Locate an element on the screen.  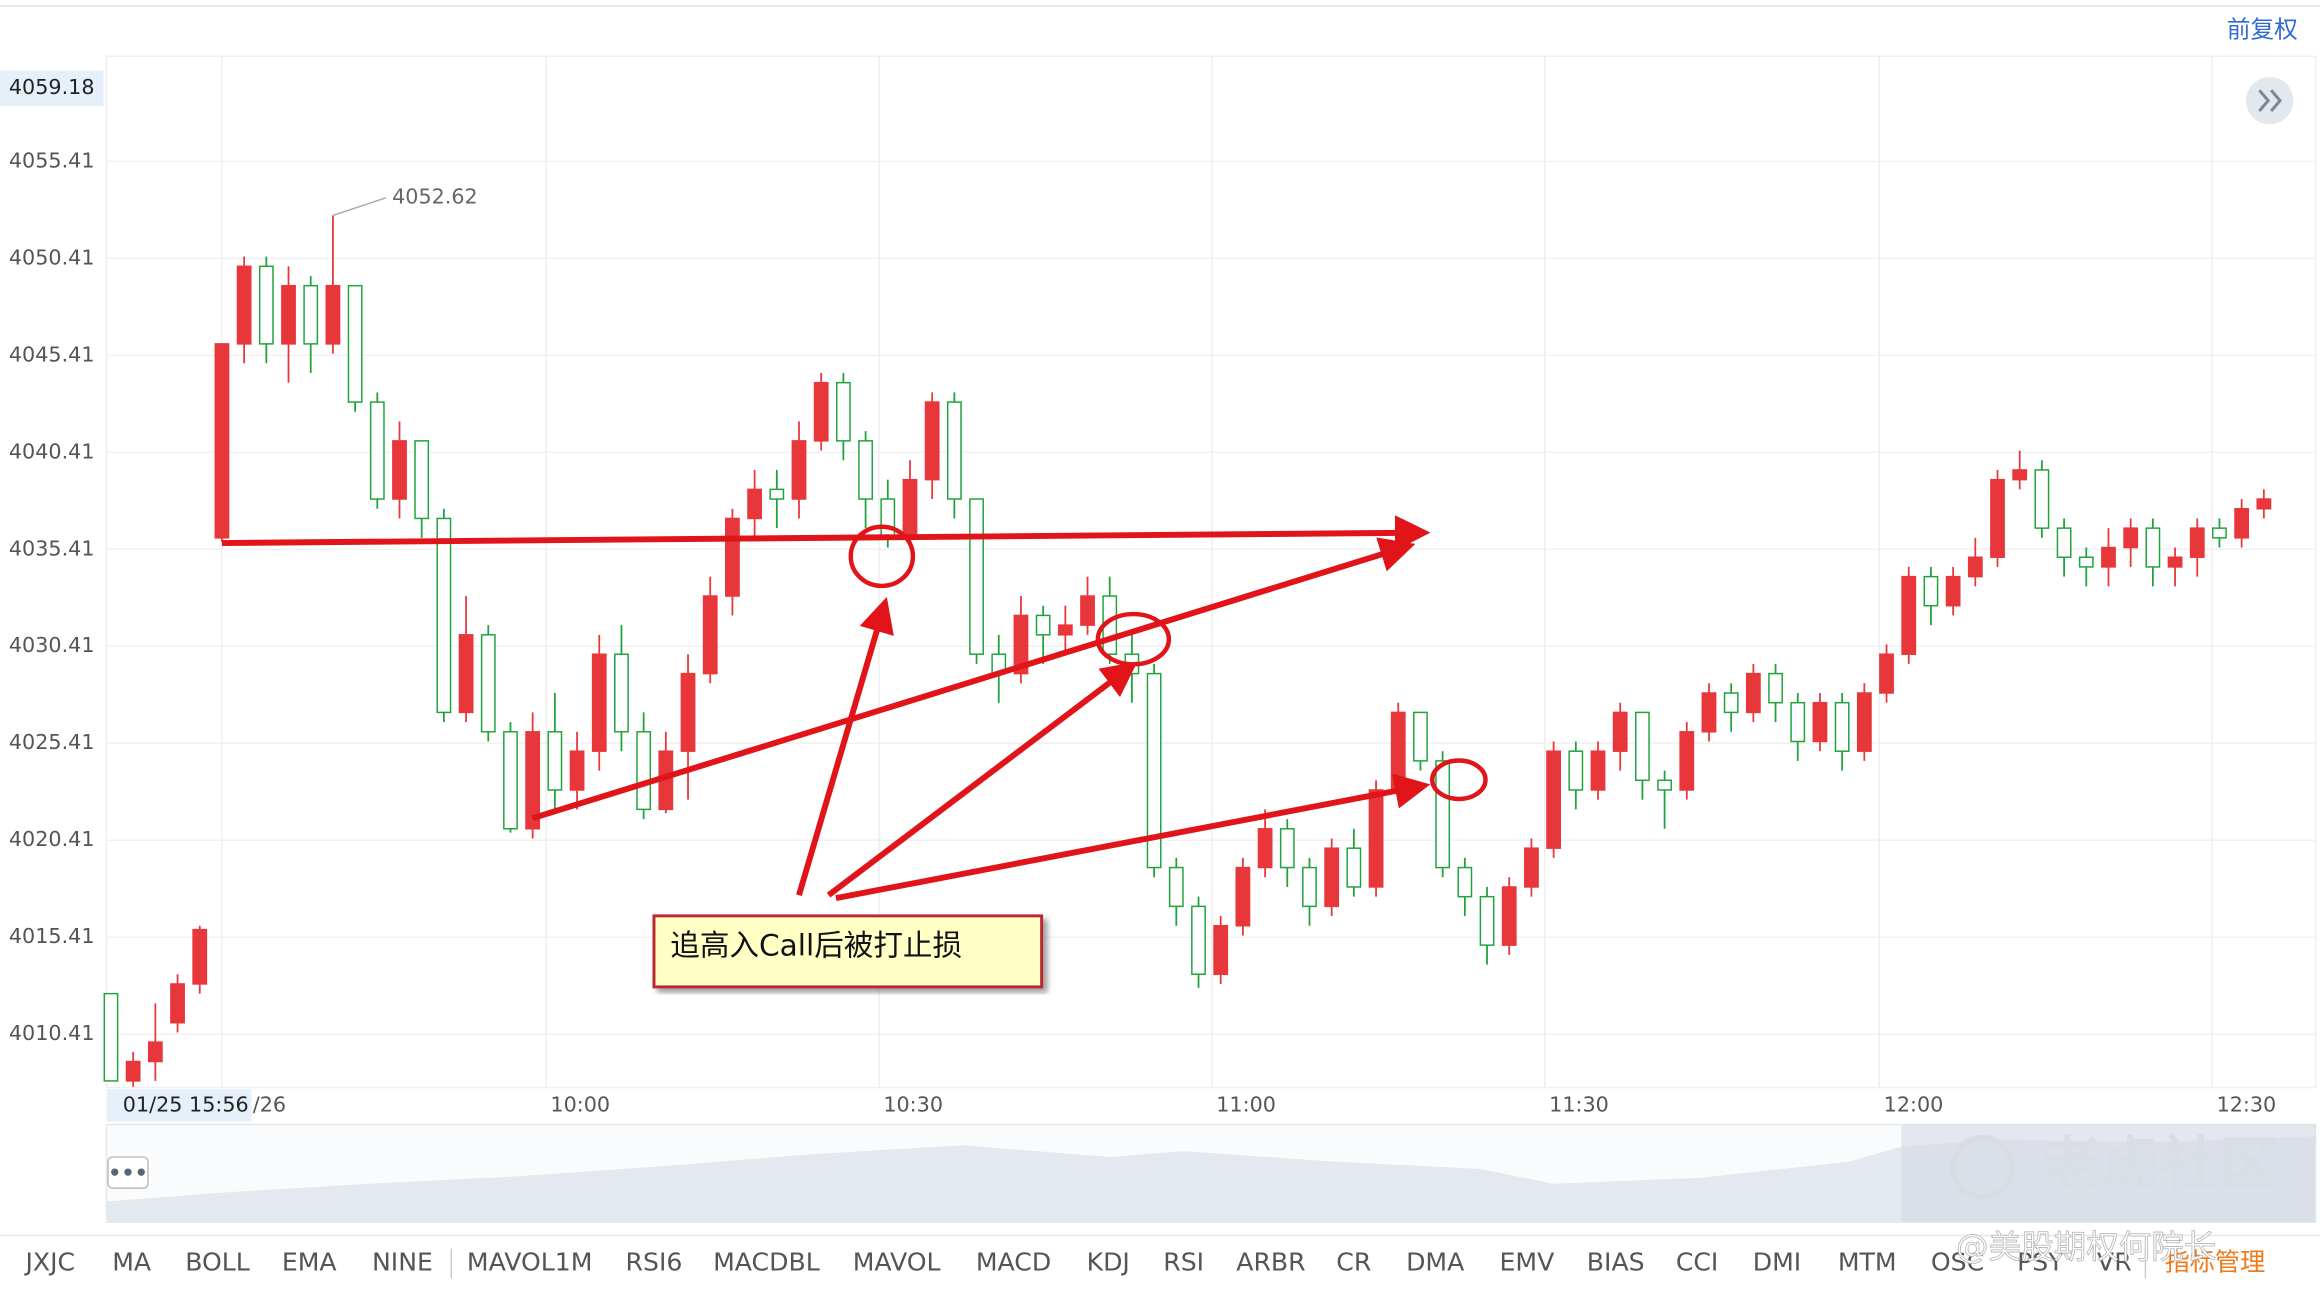
watermark: 老虎社区 is located at coordinates (2160, 1164).